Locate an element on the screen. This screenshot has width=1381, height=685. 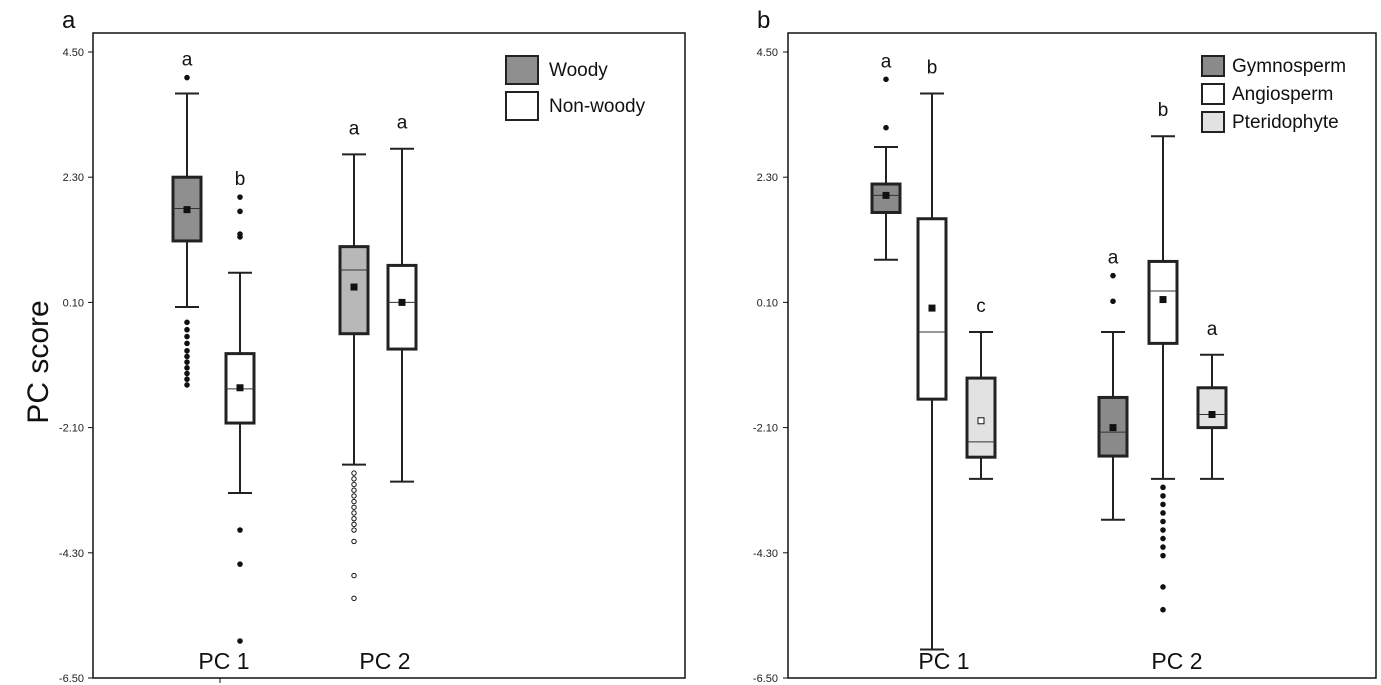
y-axis-label: PC score is located at coordinates (38, 361).